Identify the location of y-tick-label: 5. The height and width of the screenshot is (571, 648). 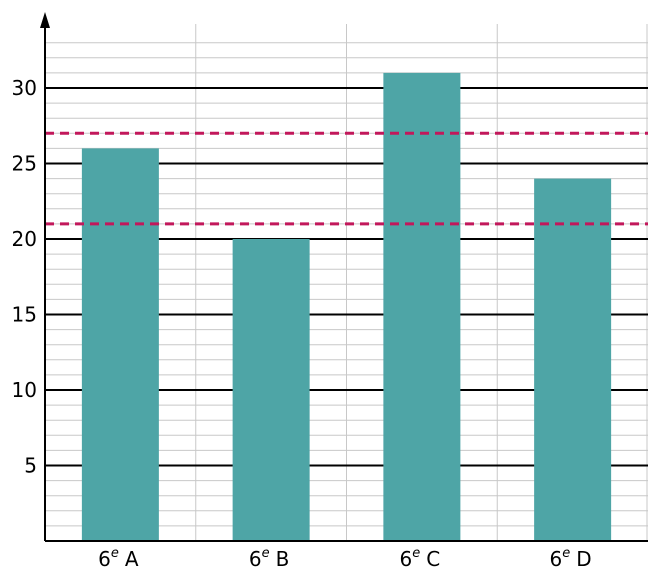
(30, 466).